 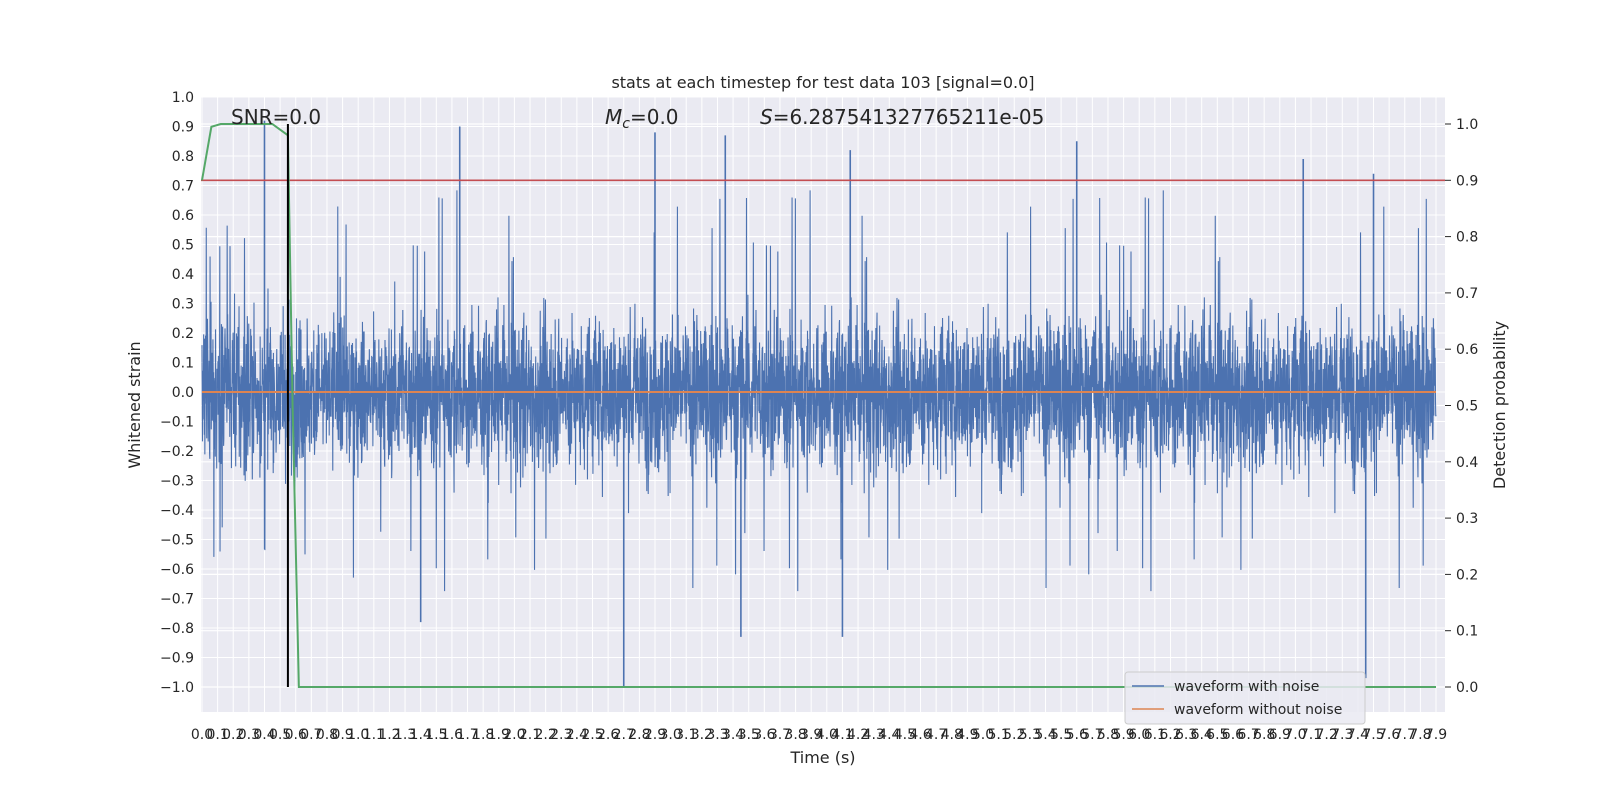 I want to click on x-tick-label: 7.7, so click(x=1405, y=735).